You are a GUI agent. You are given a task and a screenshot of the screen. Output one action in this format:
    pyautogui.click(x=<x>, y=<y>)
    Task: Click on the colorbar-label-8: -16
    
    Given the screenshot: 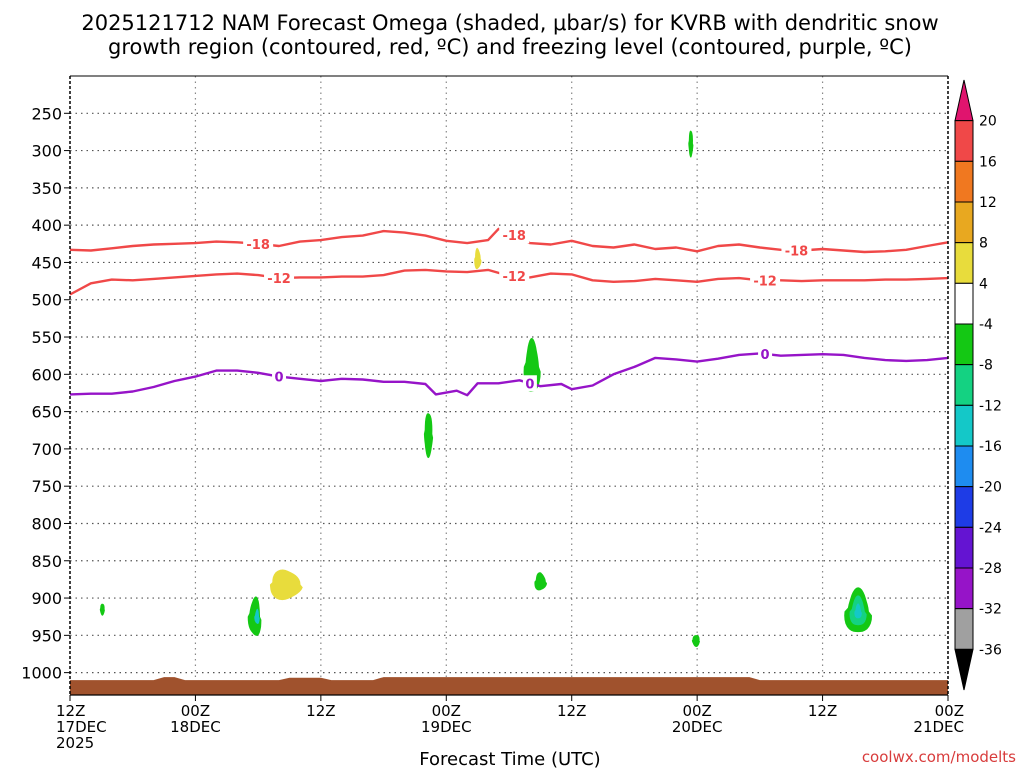 What is the action you would take?
    pyautogui.click(x=990, y=447)
    